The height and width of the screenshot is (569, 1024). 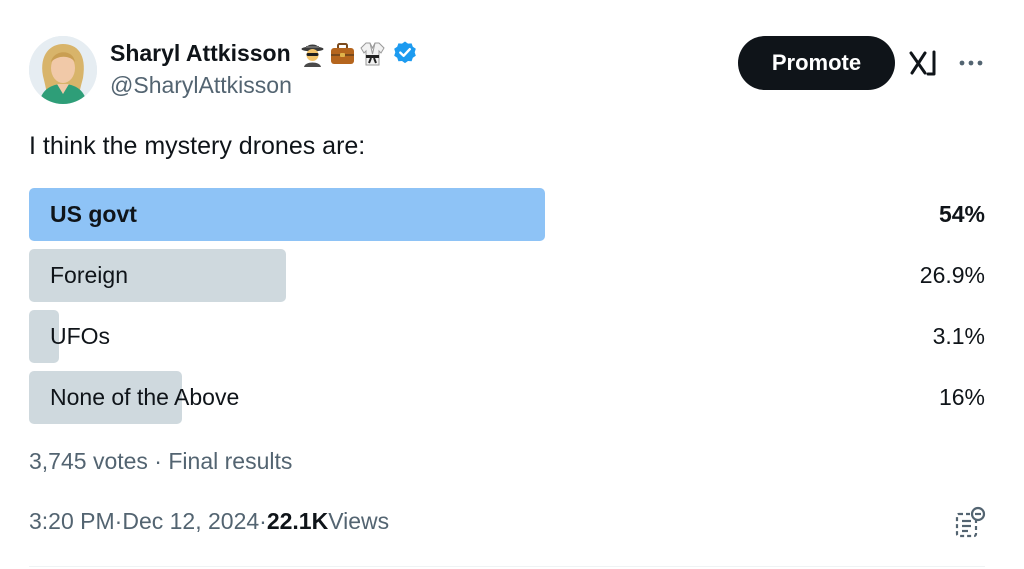 I want to click on analytics-icon, so click(x=970, y=522).